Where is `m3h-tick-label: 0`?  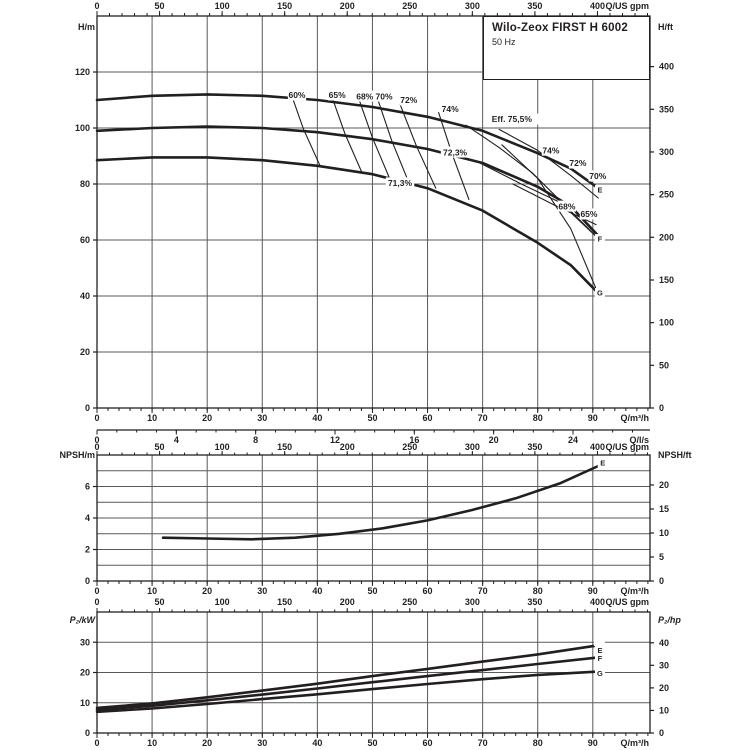
m3h-tick-label: 0 is located at coordinates (96, 418).